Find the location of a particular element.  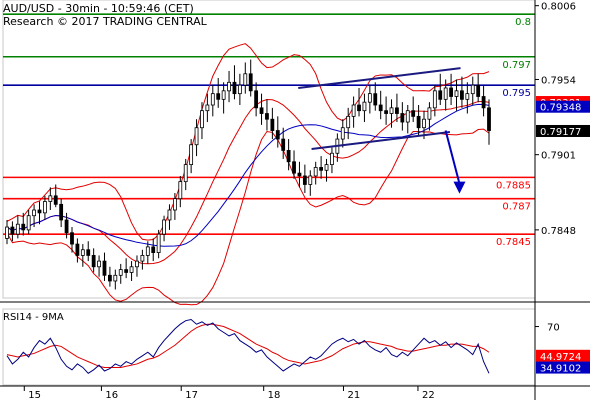

rsi-line is located at coordinates (248, 346).